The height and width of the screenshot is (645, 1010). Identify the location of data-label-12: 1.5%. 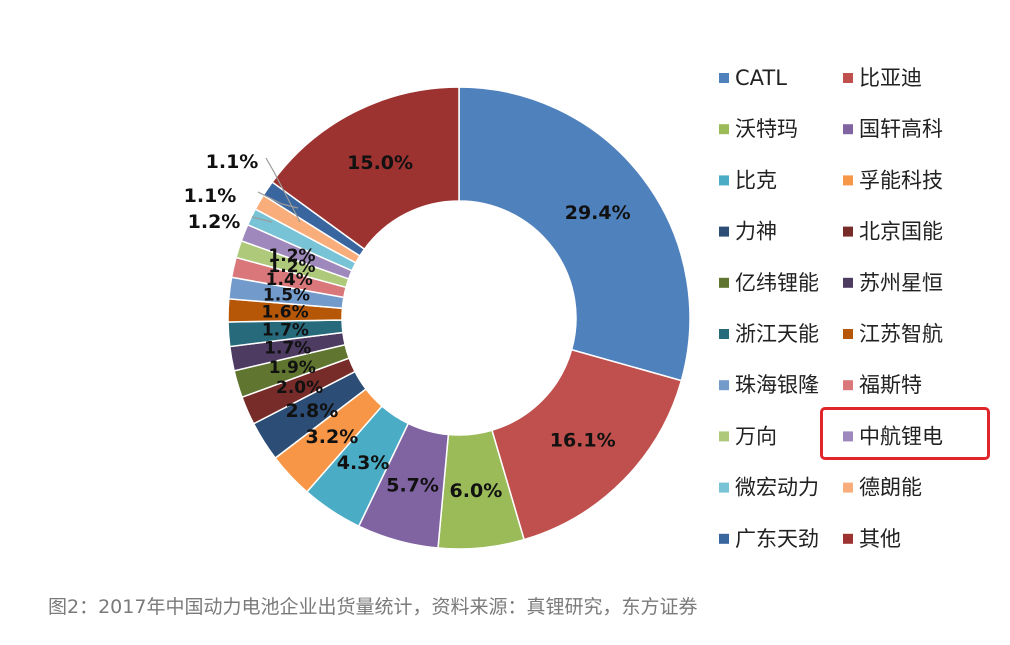
(286, 295).